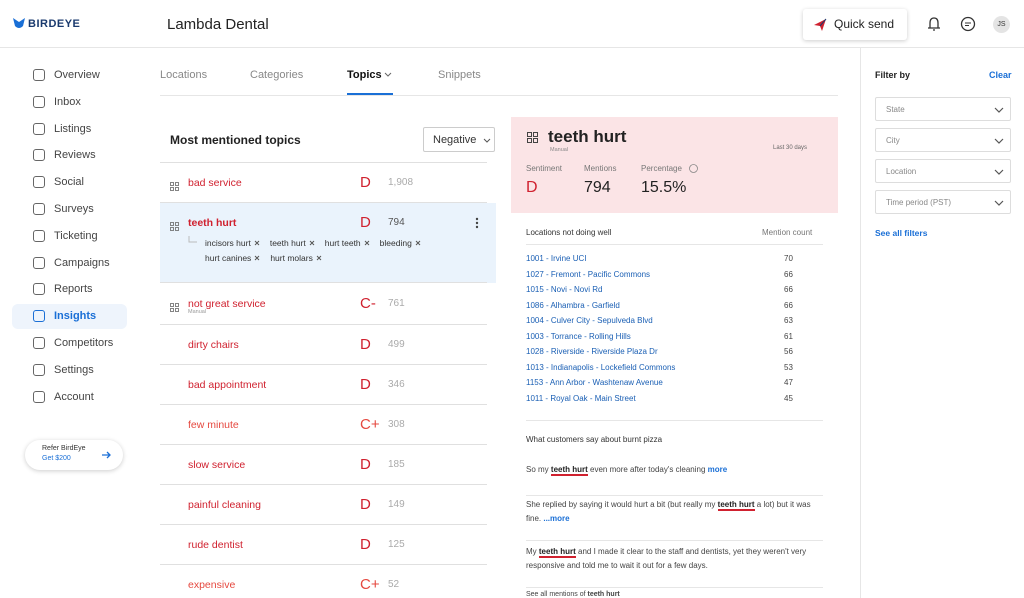  What do you see at coordinates (943, 171) in the screenshot?
I see `filter-select: Location` at bounding box center [943, 171].